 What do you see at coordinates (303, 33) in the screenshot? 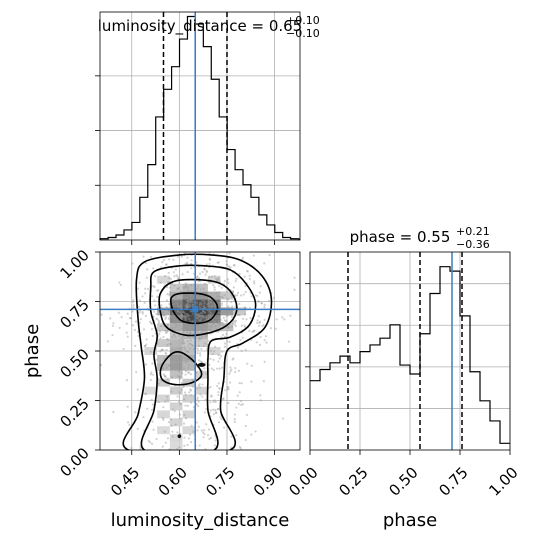
I see `luminosity-distance-title-minus: −0.10` at bounding box center [303, 33].